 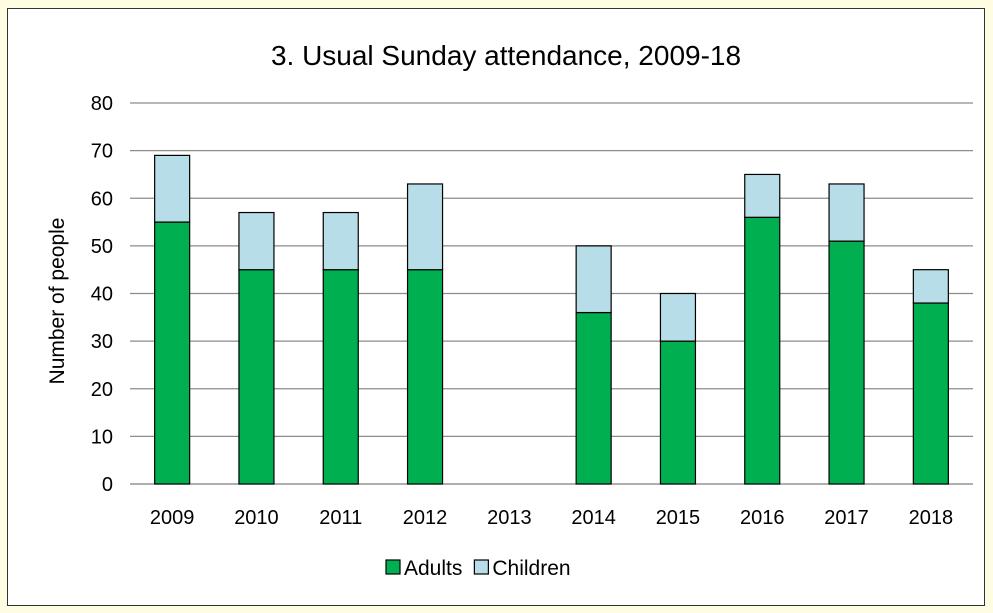 I want to click on y-tick-label: 70, so click(x=102, y=152).